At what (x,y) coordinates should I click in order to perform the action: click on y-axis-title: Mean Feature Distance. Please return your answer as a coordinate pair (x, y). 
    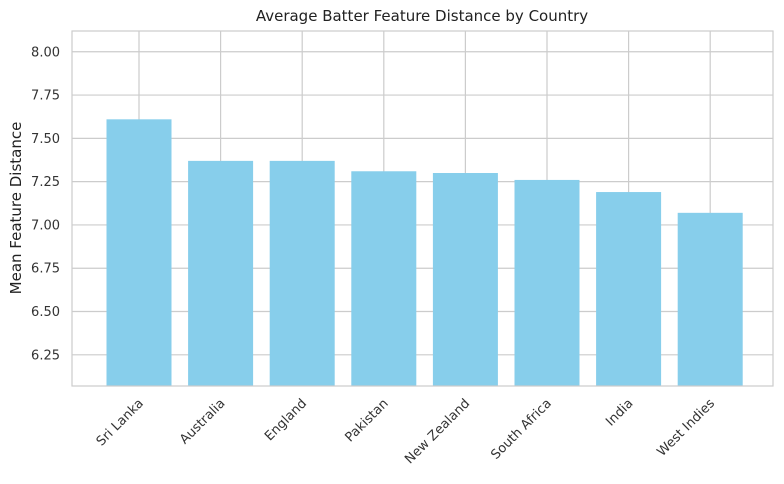
    Looking at the image, I should click on (16, 208).